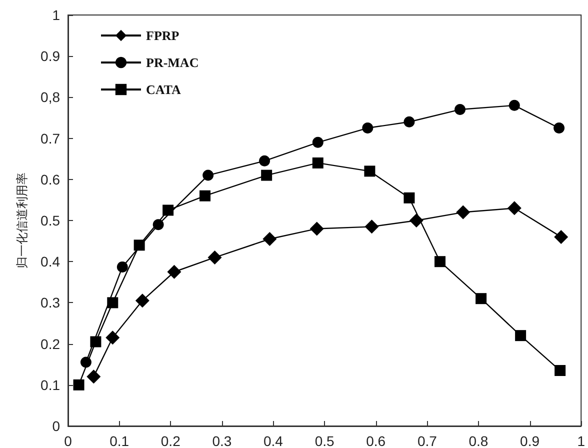  I want to click on y-tick-label: 0, so click(56, 426).